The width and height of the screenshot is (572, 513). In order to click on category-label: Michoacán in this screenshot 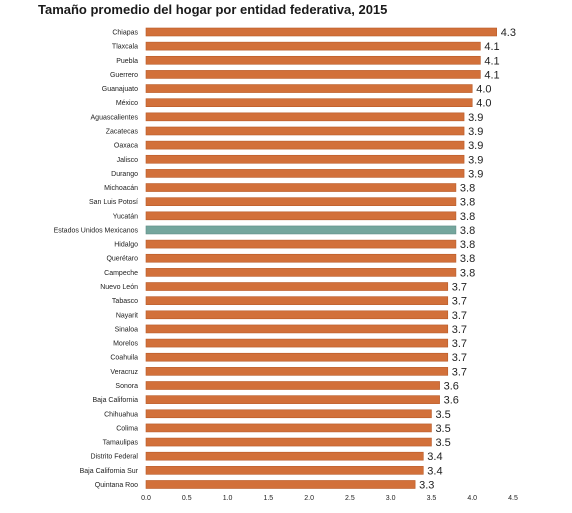, I will do `click(121, 188)`.